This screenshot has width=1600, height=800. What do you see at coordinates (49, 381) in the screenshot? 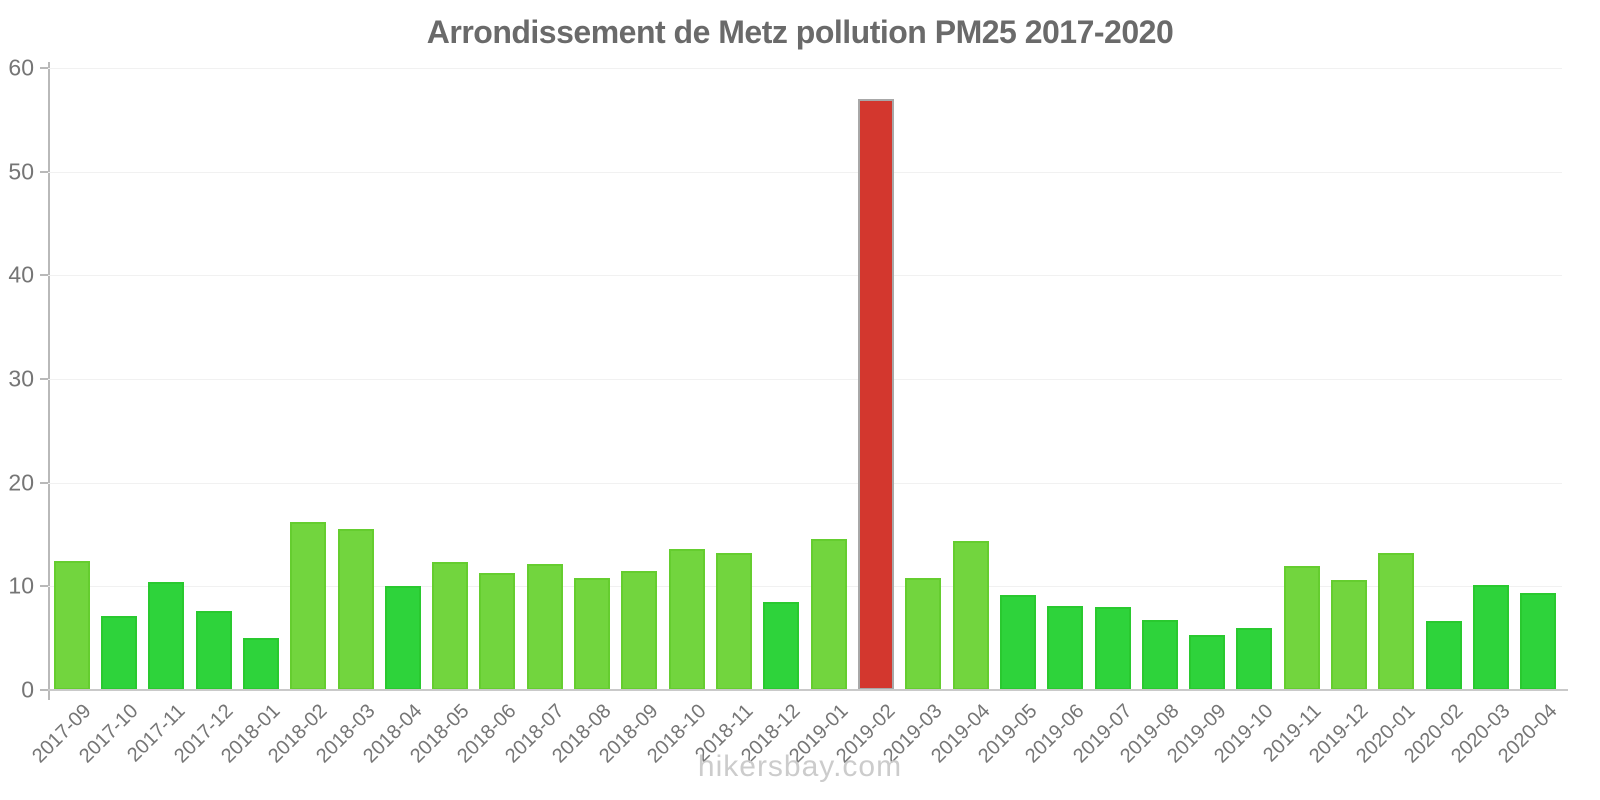
I see `y-axis-line` at bounding box center [49, 381].